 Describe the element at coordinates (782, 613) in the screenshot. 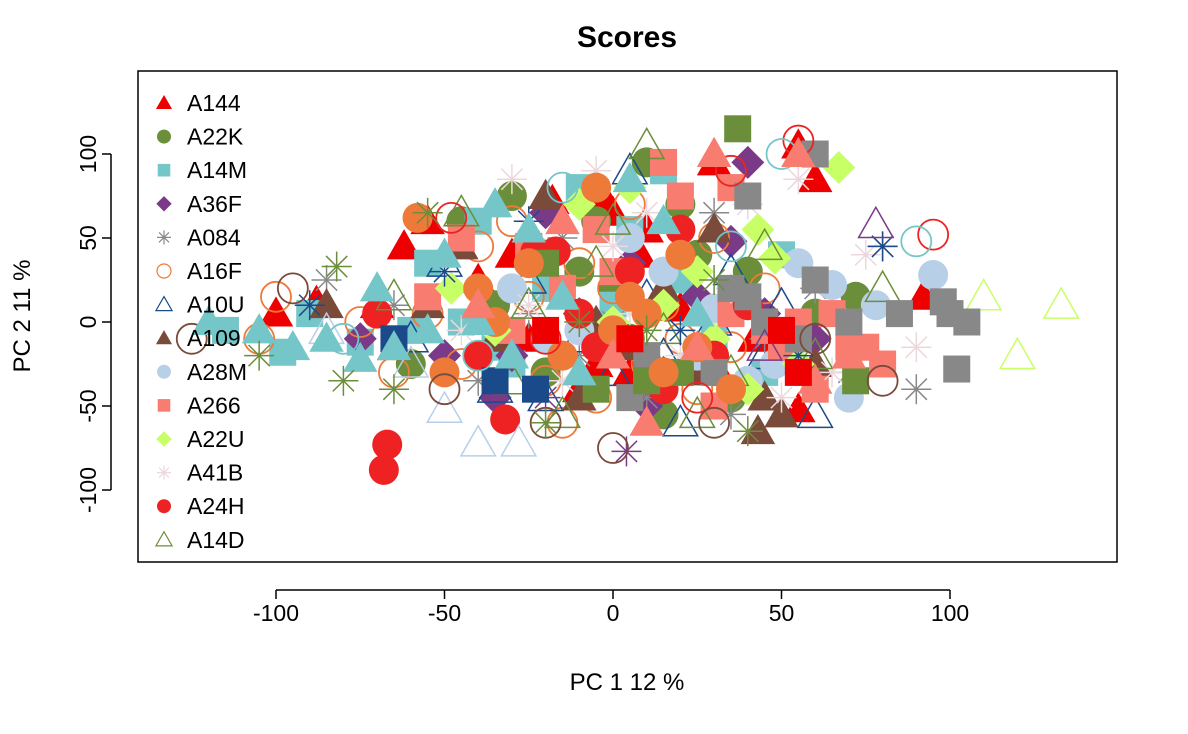

I see `x-tick-label: 50` at that location.